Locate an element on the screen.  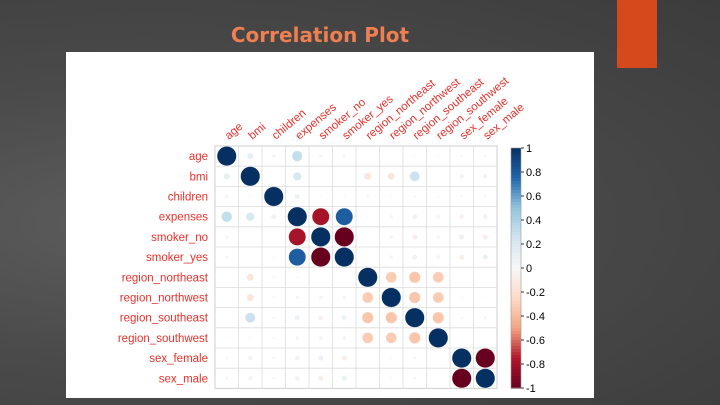
corr-circle-bmi-age is located at coordinates (227, 176).